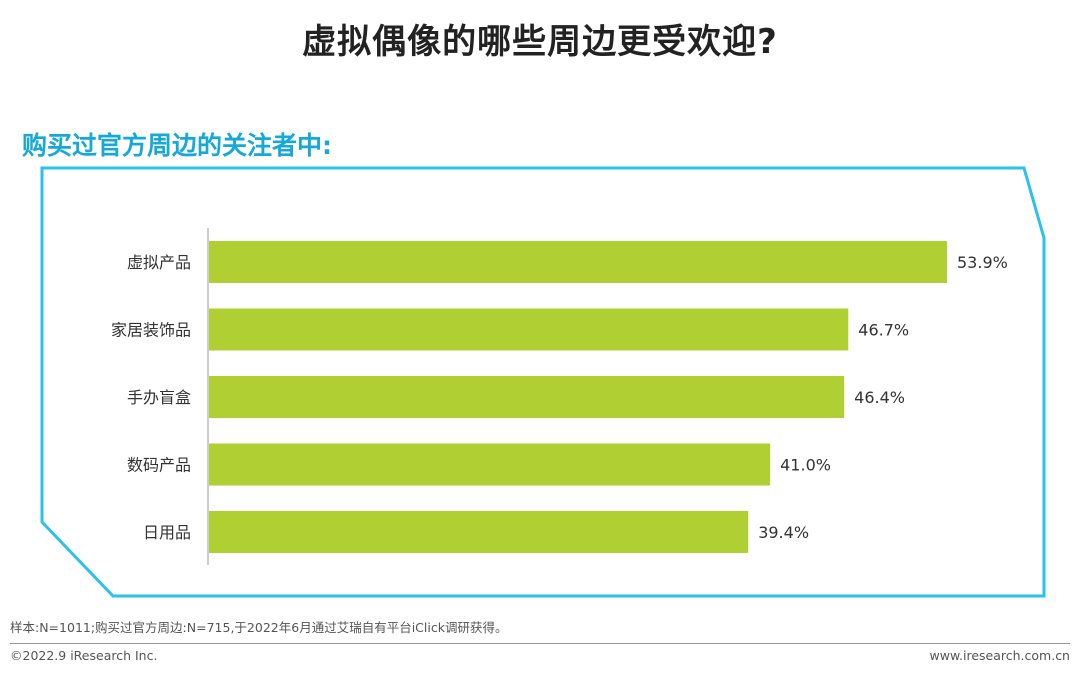 The image size is (1080, 678). What do you see at coordinates (982, 262) in the screenshot?
I see `value-label: 53.9%` at bounding box center [982, 262].